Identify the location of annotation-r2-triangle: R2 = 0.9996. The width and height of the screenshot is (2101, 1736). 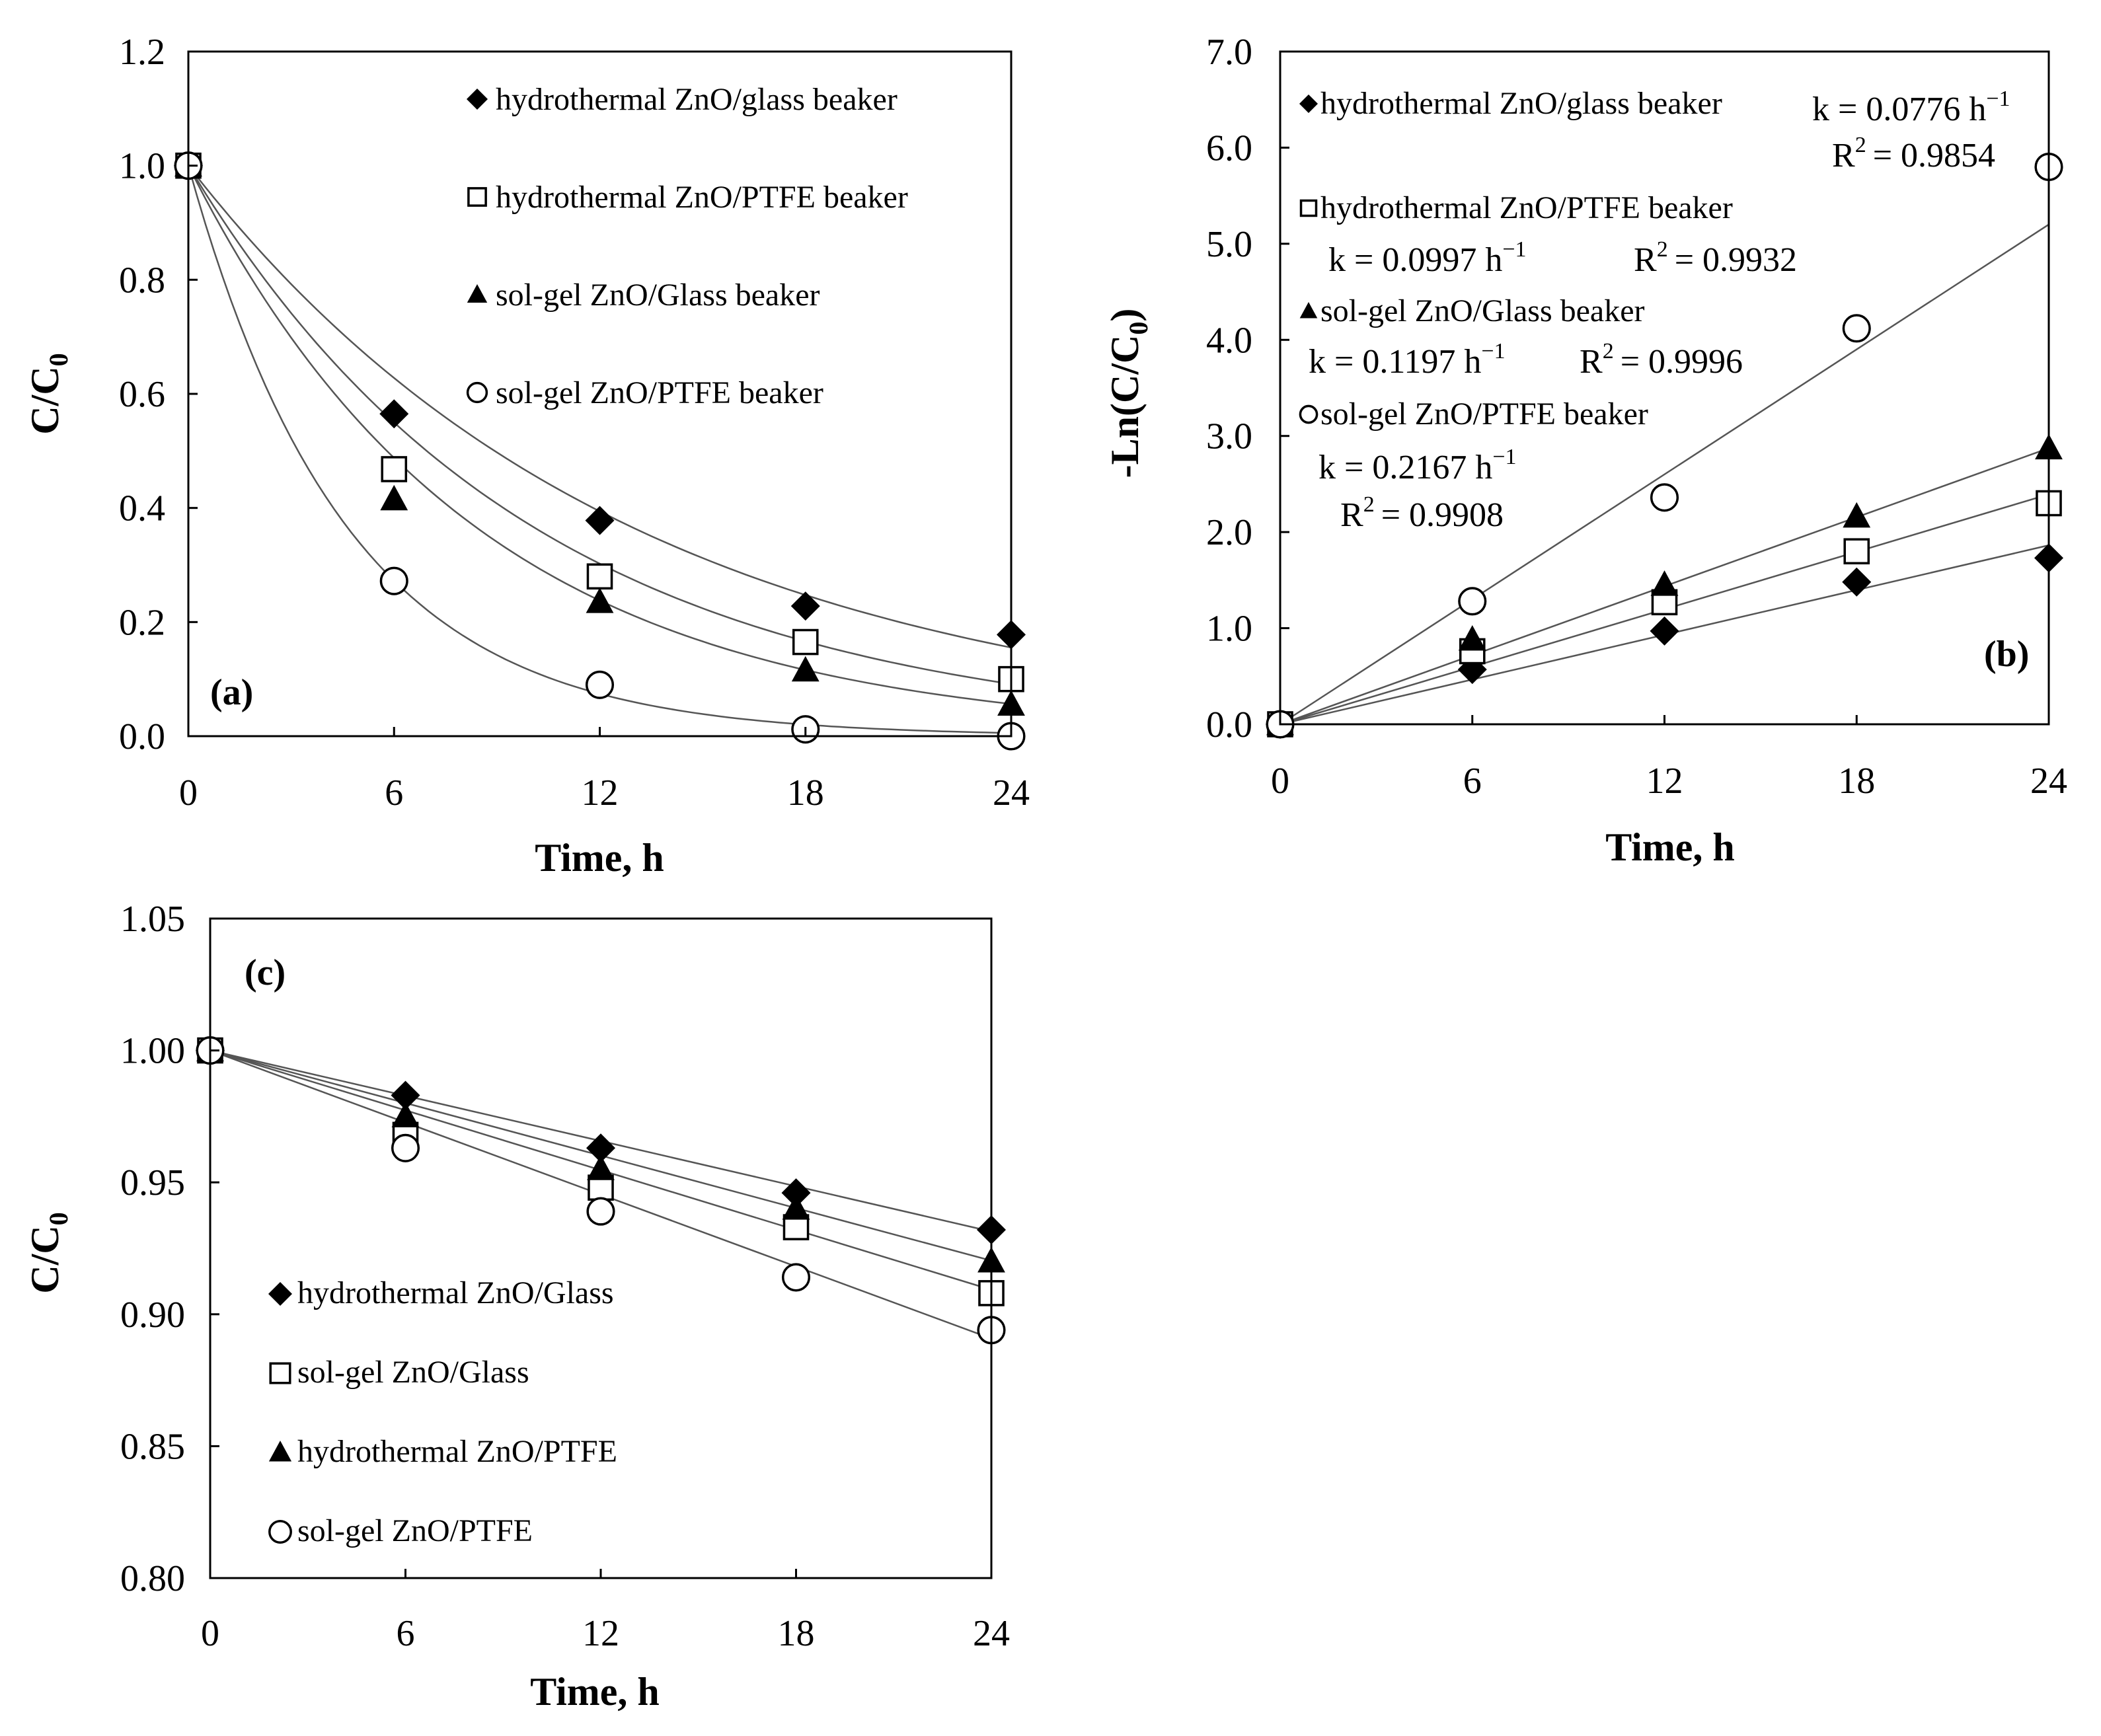
(1661, 360).